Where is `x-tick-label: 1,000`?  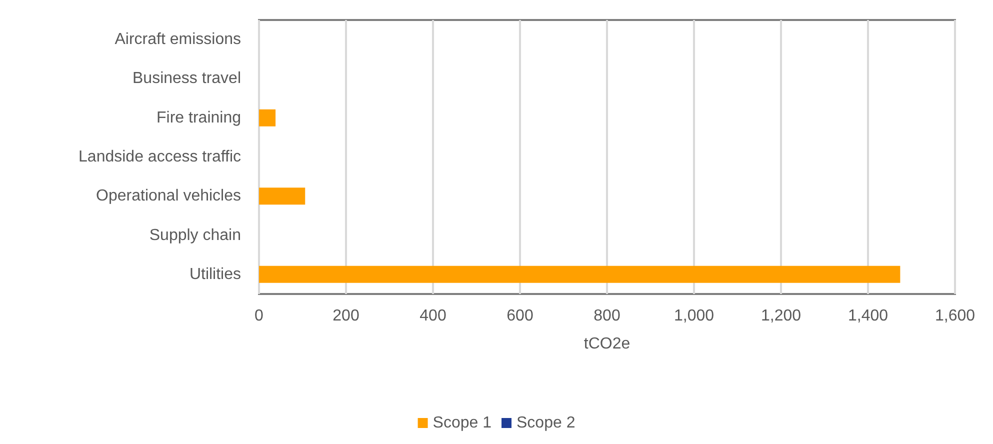 x-tick-label: 1,000 is located at coordinates (694, 316).